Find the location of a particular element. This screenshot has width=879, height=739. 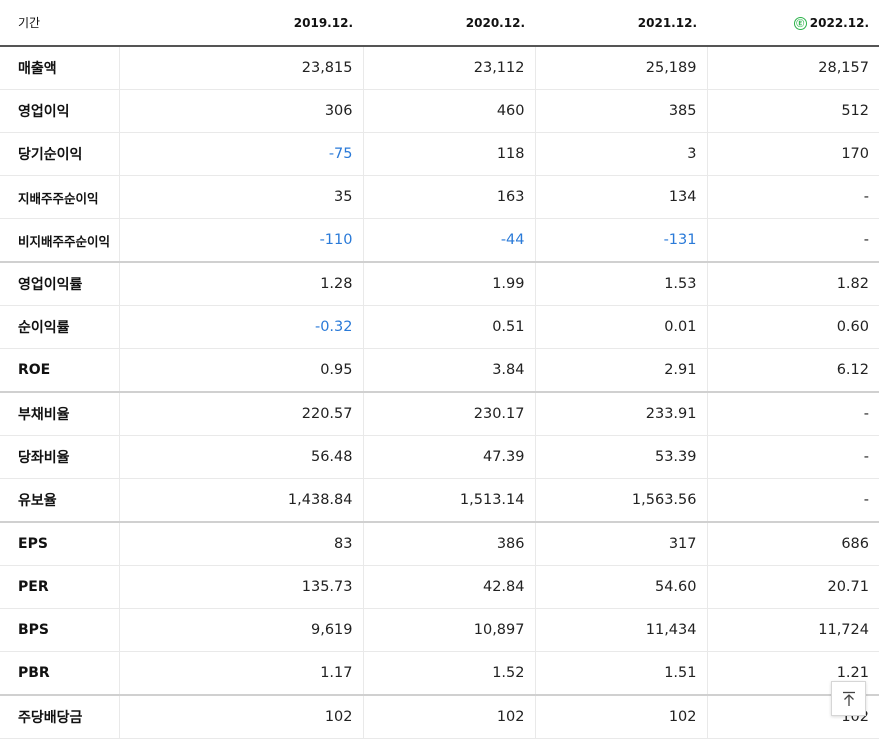

column-header: 2020.12. is located at coordinates (449, 23).